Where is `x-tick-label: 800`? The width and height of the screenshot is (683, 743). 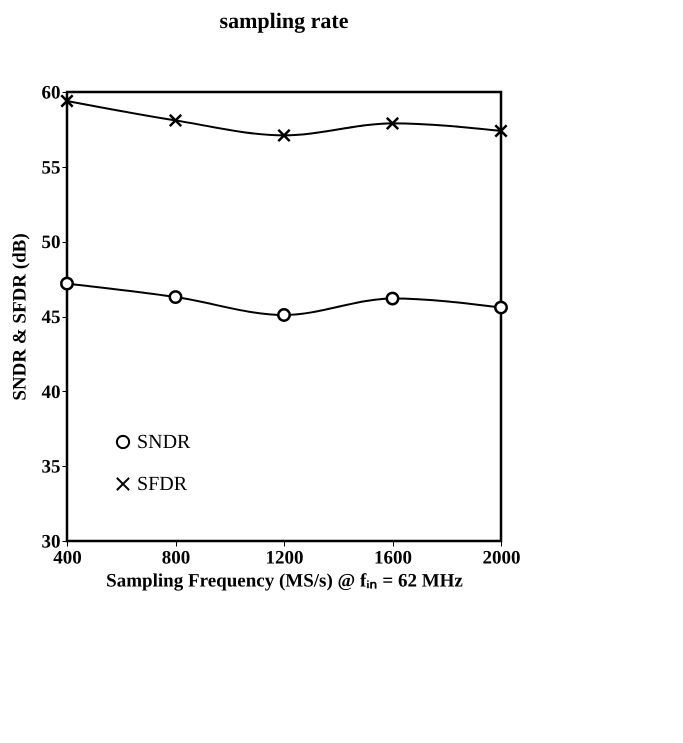
x-tick-label: 800 is located at coordinates (176, 558).